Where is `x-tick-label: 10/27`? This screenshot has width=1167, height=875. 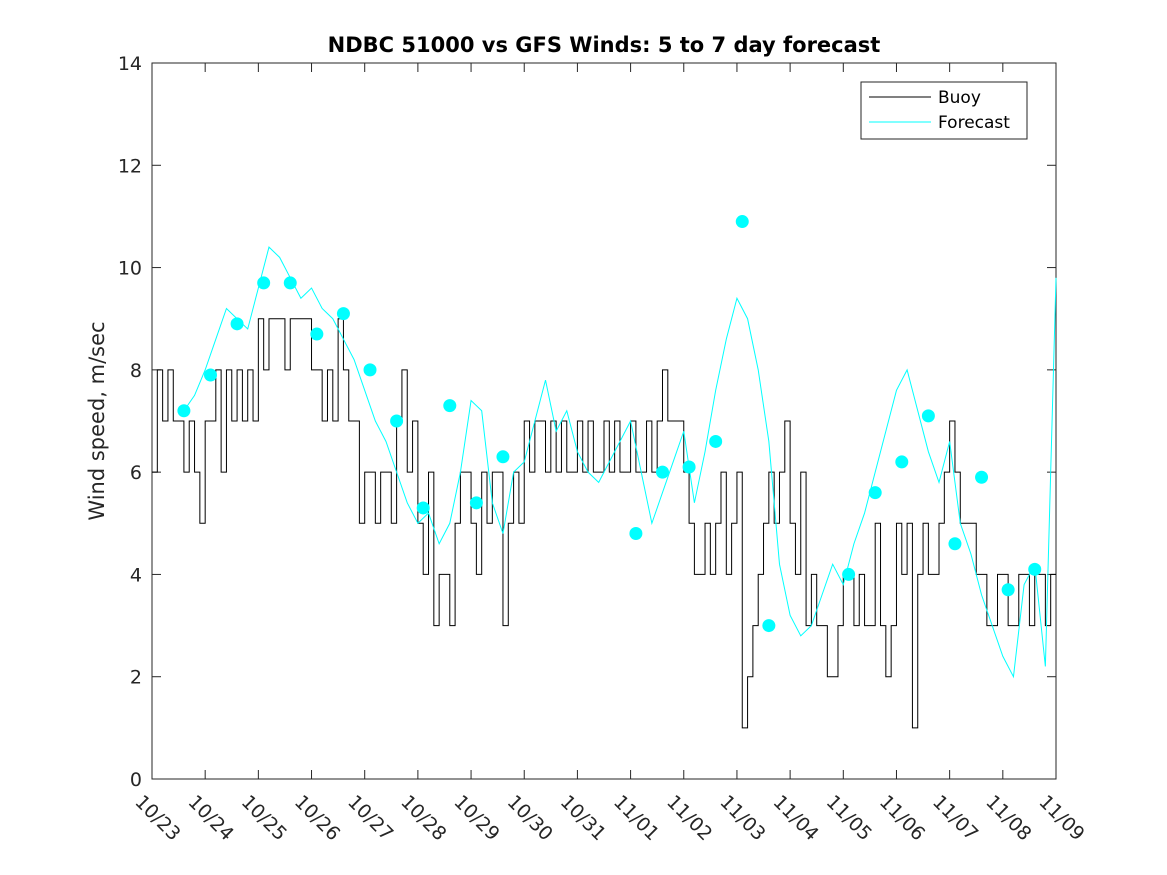
x-tick-label: 10/27 is located at coordinates (370, 818).